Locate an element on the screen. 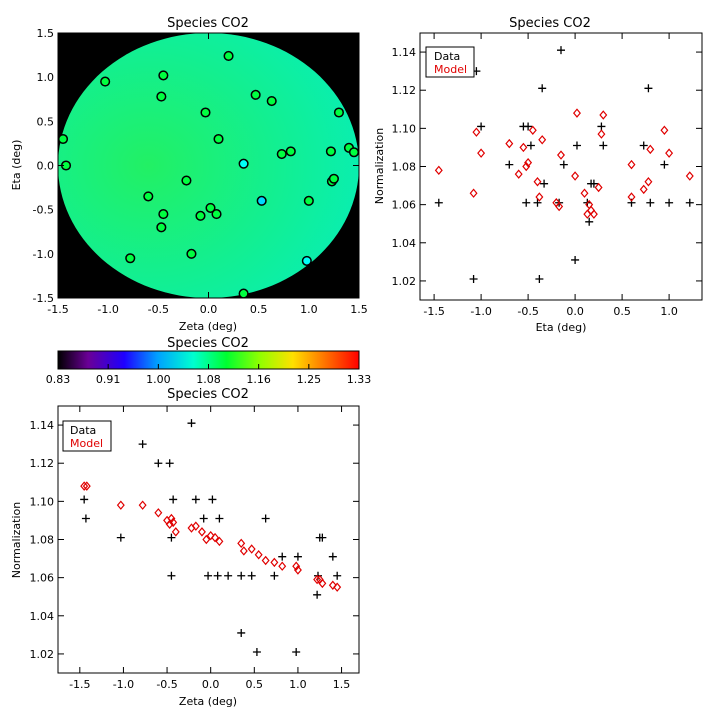  map-points is located at coordinates (208, 174).